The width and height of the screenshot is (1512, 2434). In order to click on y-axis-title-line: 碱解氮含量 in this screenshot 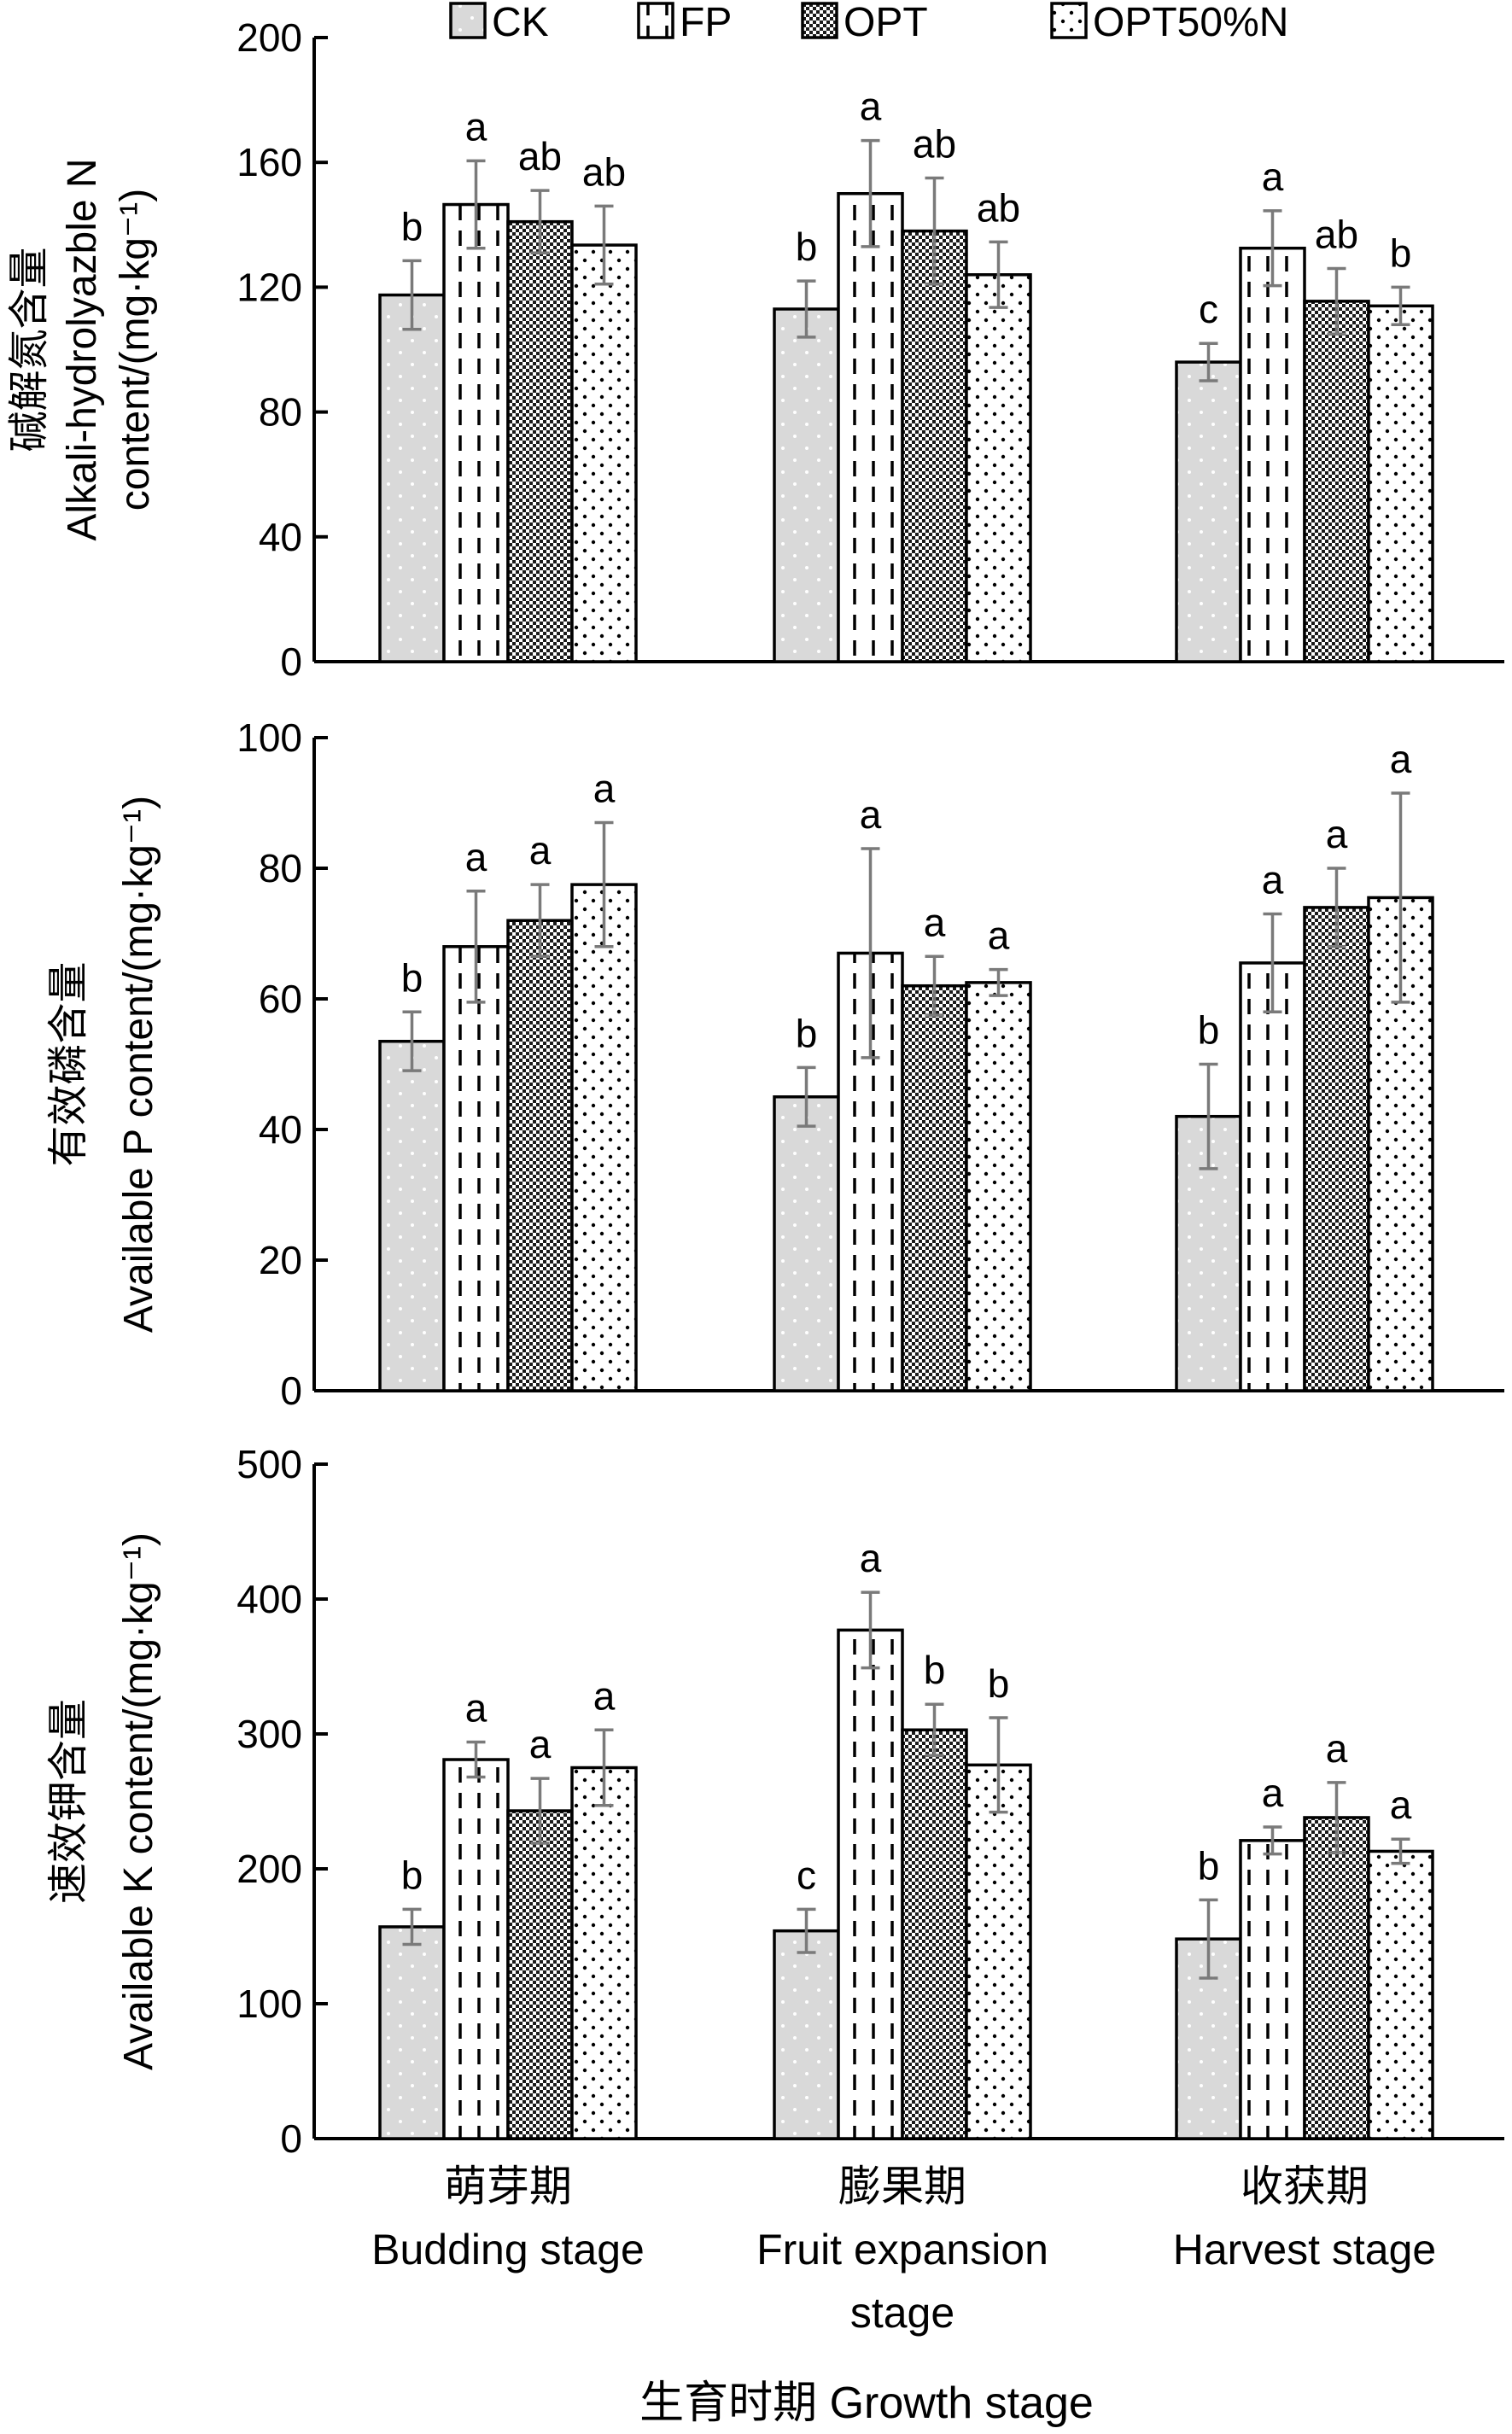, I will do `click(29, 349)`.